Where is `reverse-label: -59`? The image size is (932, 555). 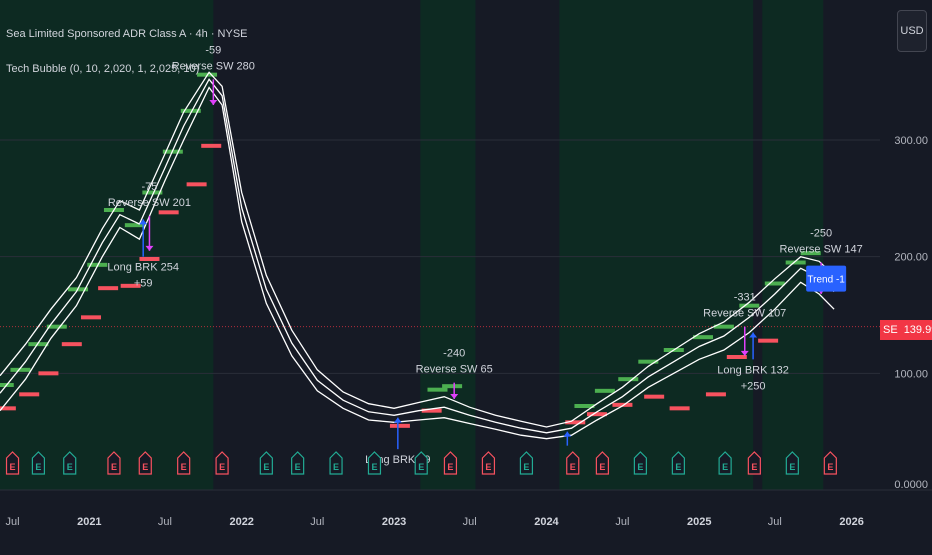
reverse-label: -59 is located at coordinates (213, 50).